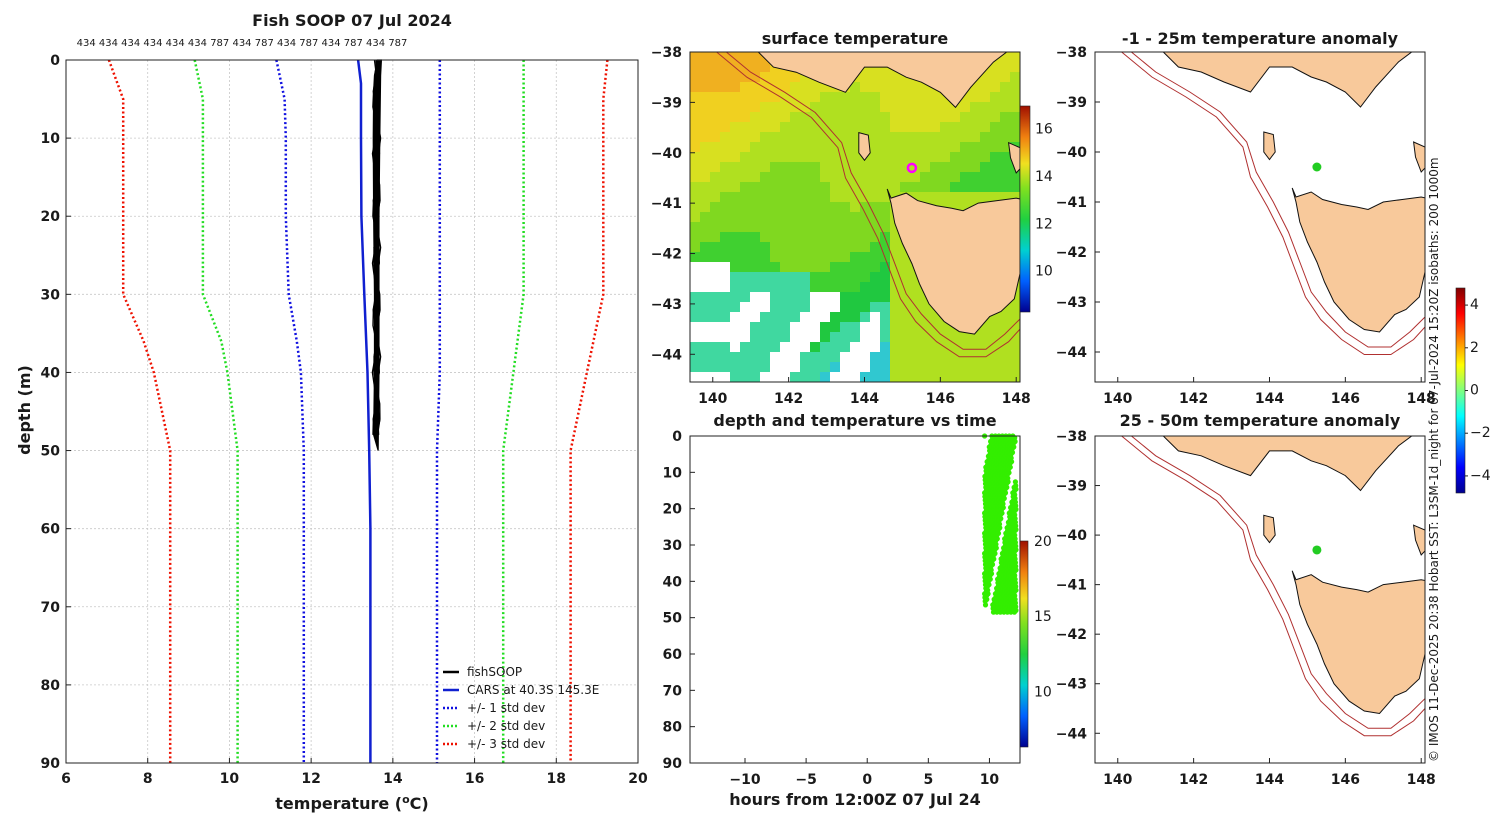 The image size is (1500, 820). Describe the element at coordinates (378, 247) in the screenshot. I see `fishsoop-trace` at that location.